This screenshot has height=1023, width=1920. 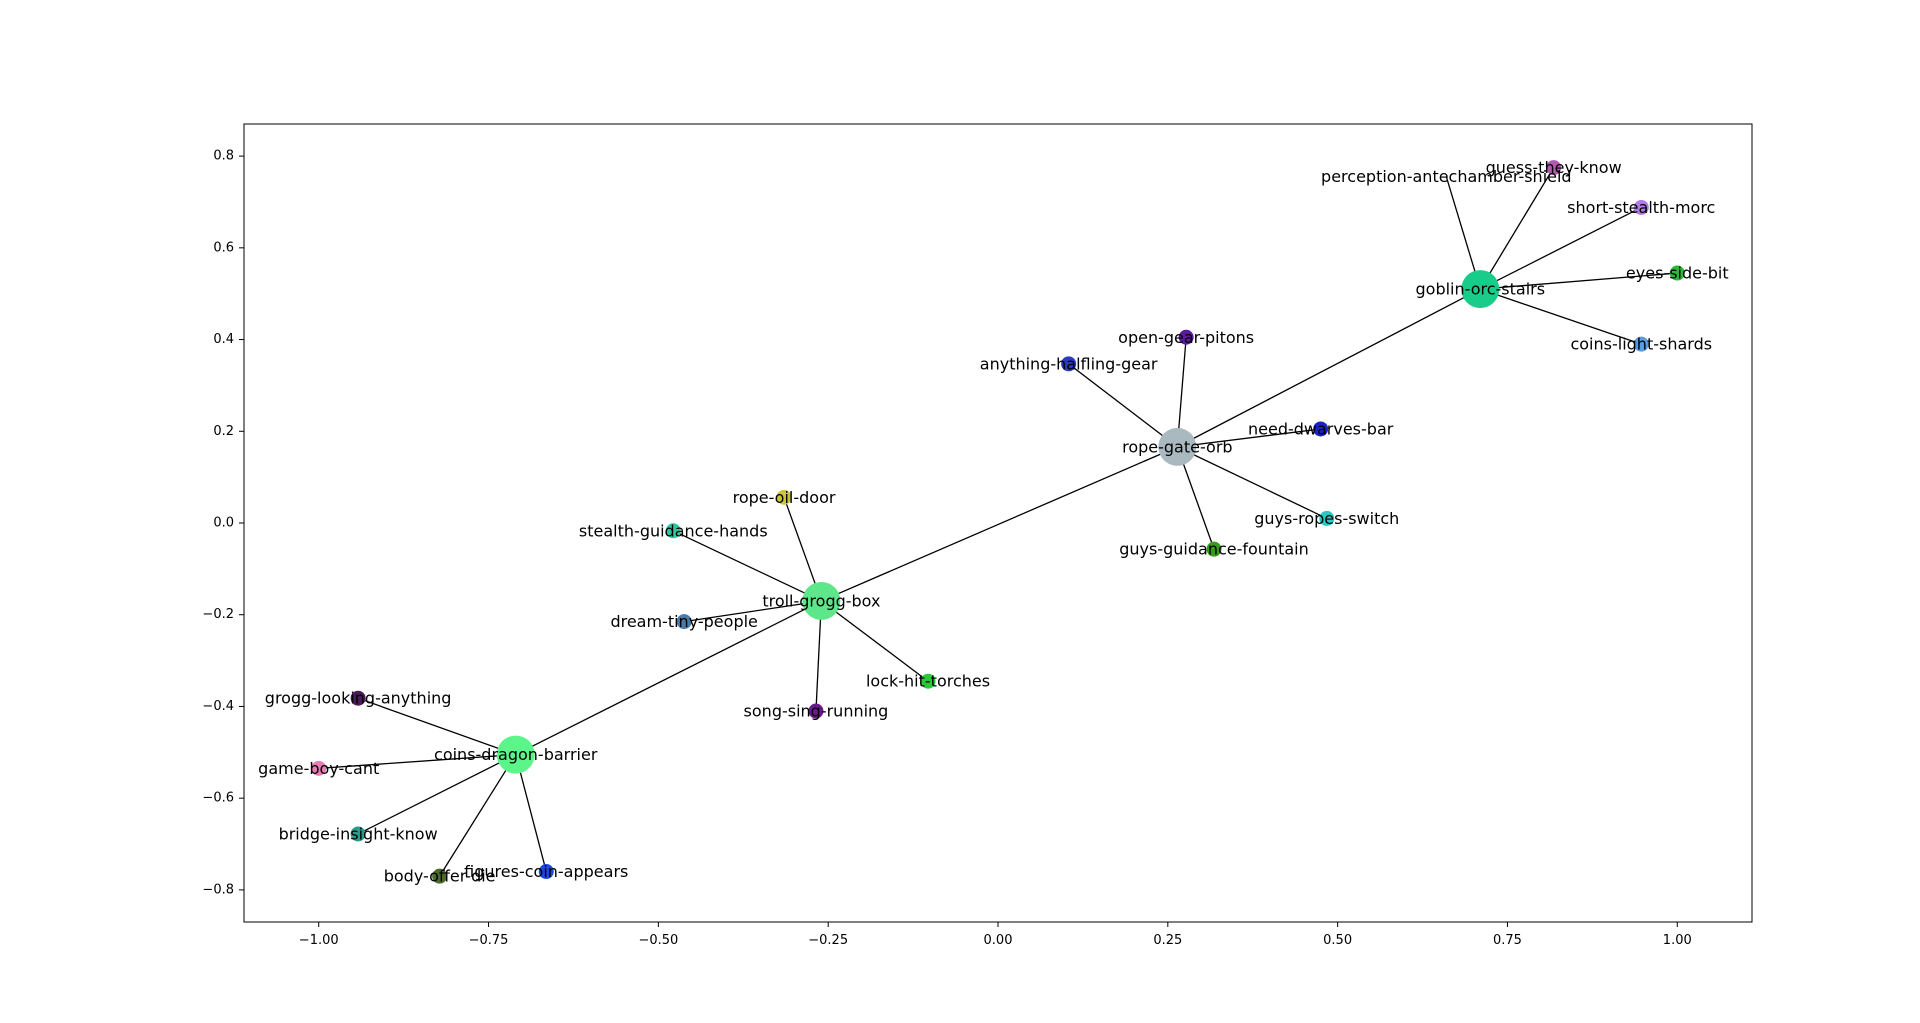 I want to click on edge-coins-dragon-barrier--figures-coin-appears, so click(x=531, y=813).